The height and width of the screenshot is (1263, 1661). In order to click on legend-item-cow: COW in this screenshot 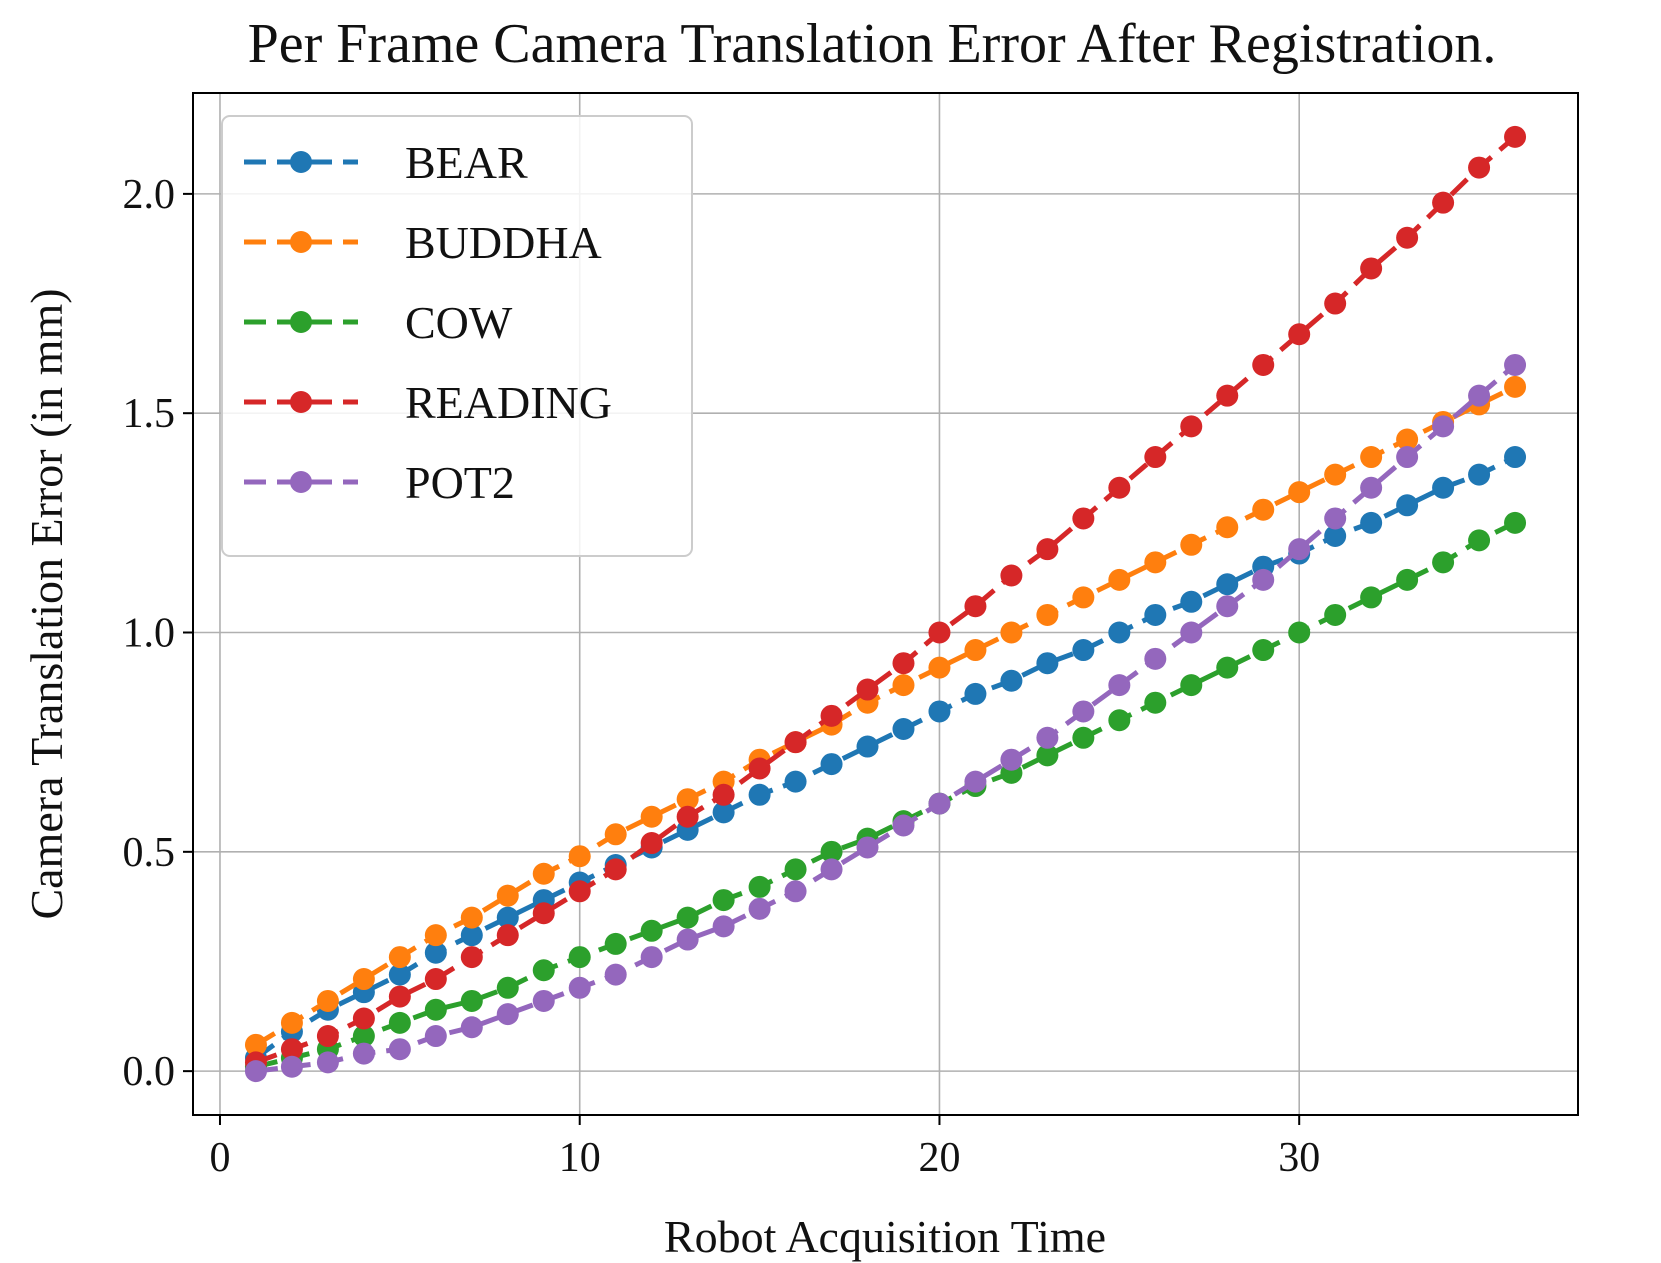, I will do `click(378, 322)`.